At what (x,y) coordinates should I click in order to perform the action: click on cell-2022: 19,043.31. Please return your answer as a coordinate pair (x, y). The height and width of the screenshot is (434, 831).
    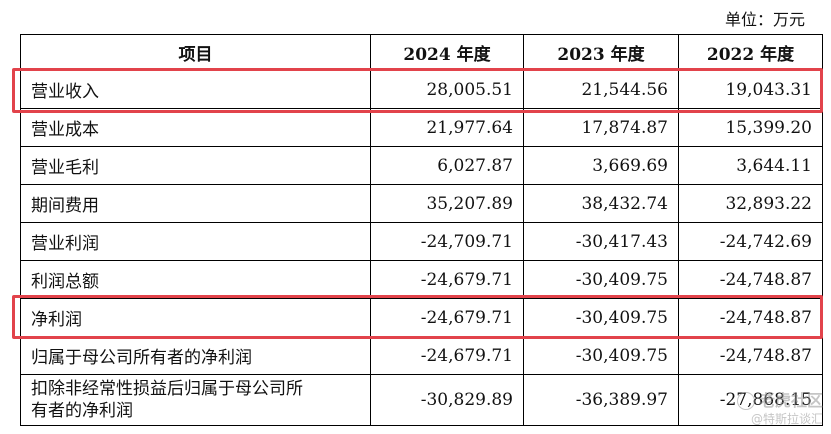
    Looking at the image, I should click on (750, 89).